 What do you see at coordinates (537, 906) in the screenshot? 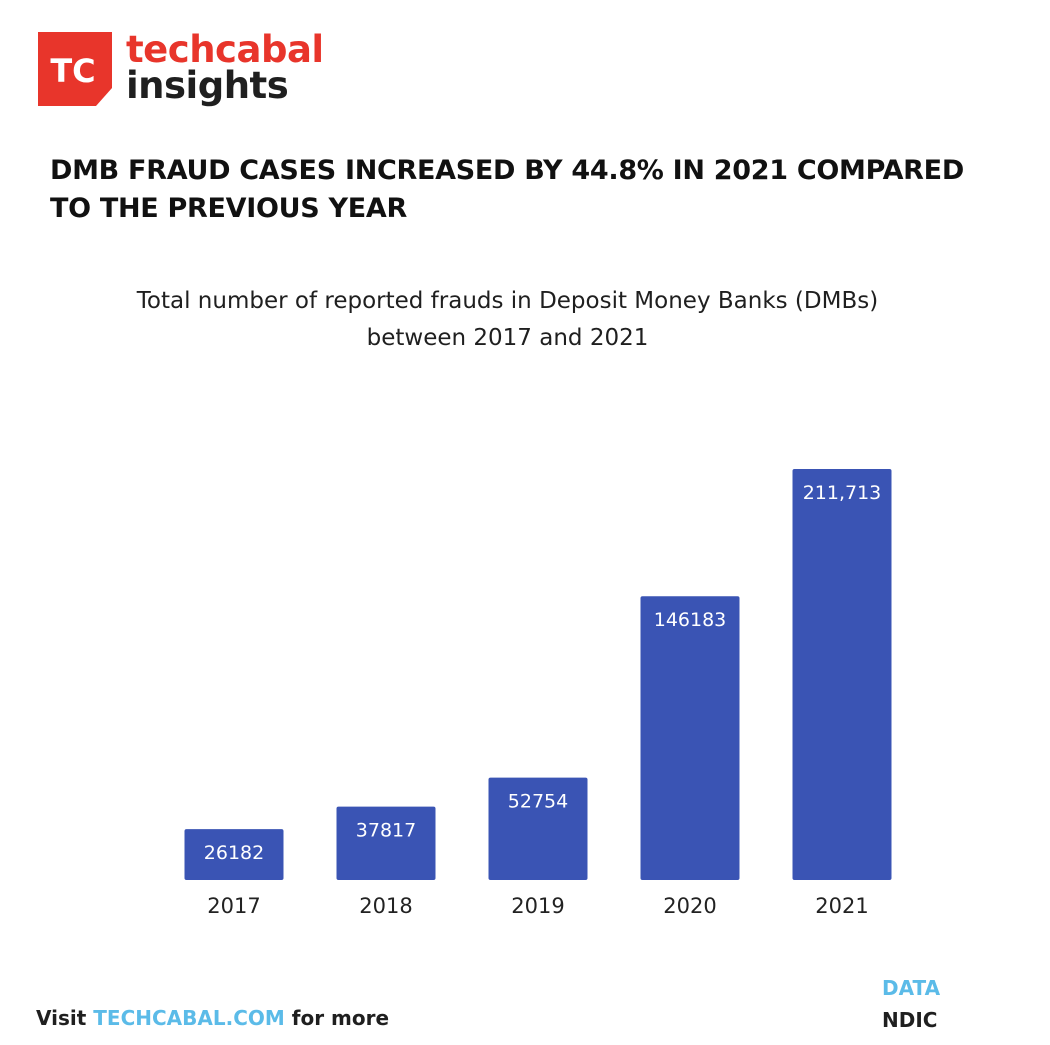
I see `x-tick-label-2019: 2019` at bounding box center [537, 906].